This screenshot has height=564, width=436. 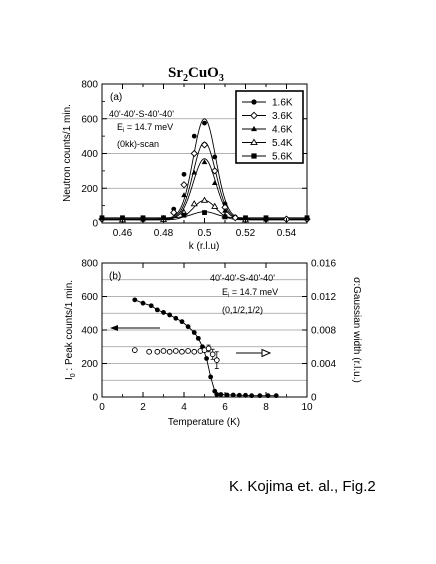 I want to click on x-tick-label: 2, so click(x=143, y=407).